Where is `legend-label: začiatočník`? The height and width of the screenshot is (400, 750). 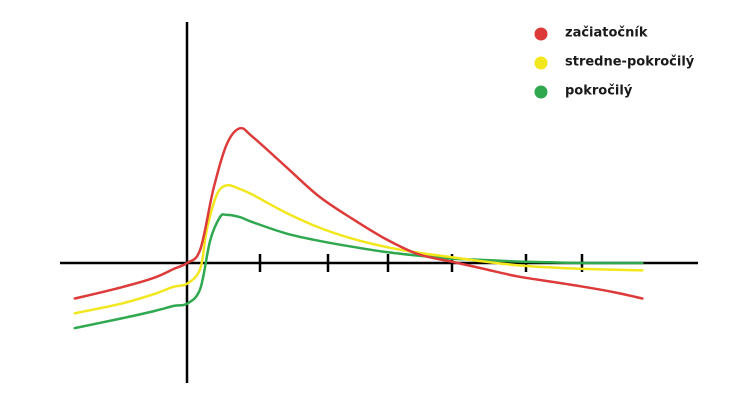
legend-label: začiatočník is located at coordinates (606, 33).